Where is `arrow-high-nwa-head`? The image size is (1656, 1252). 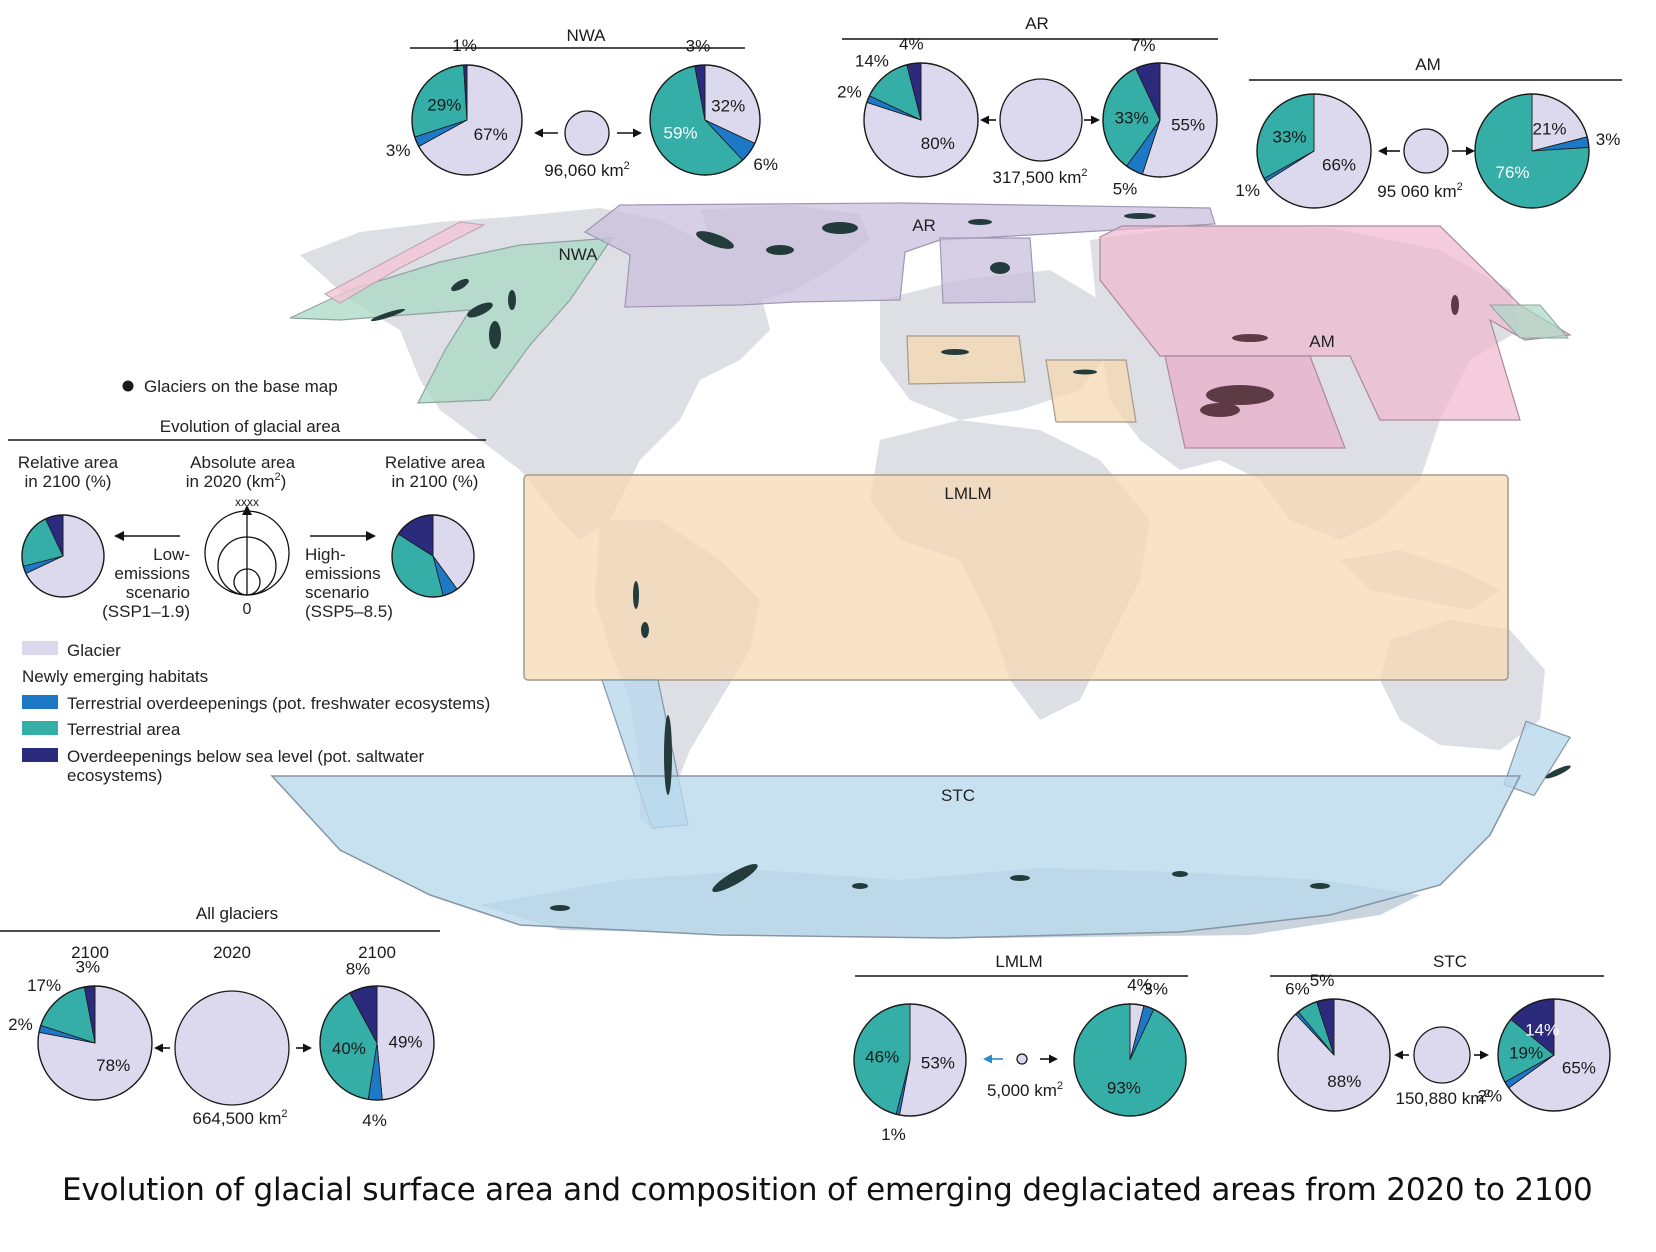
arrow-high-nwa-head is located at coordinates (637, 133).